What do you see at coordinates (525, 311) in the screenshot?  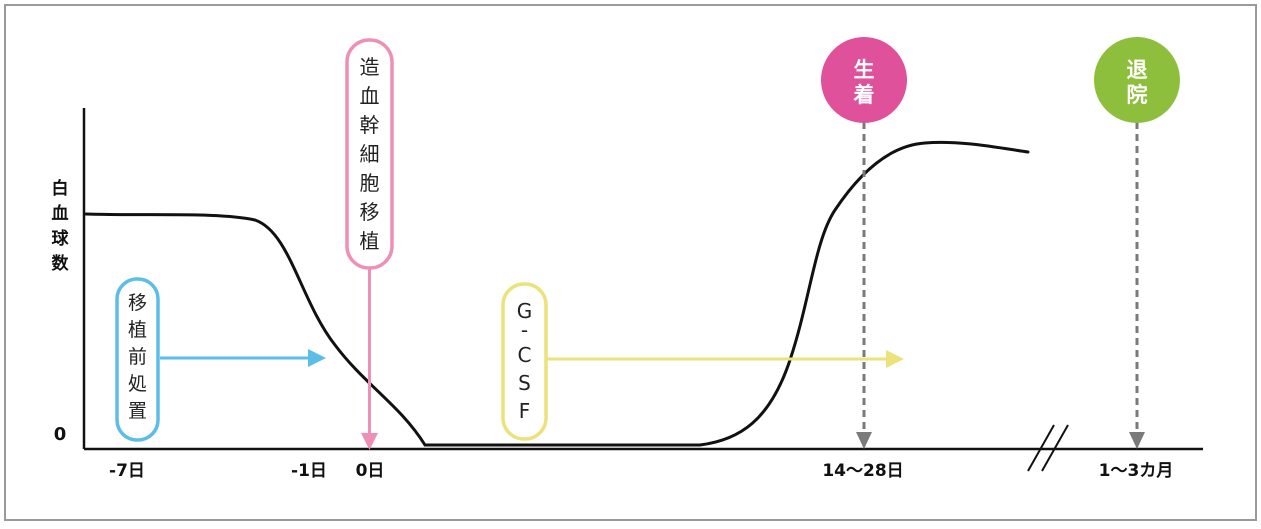 I see `gcsf-char-1: G` at bounding box center [525, 311].